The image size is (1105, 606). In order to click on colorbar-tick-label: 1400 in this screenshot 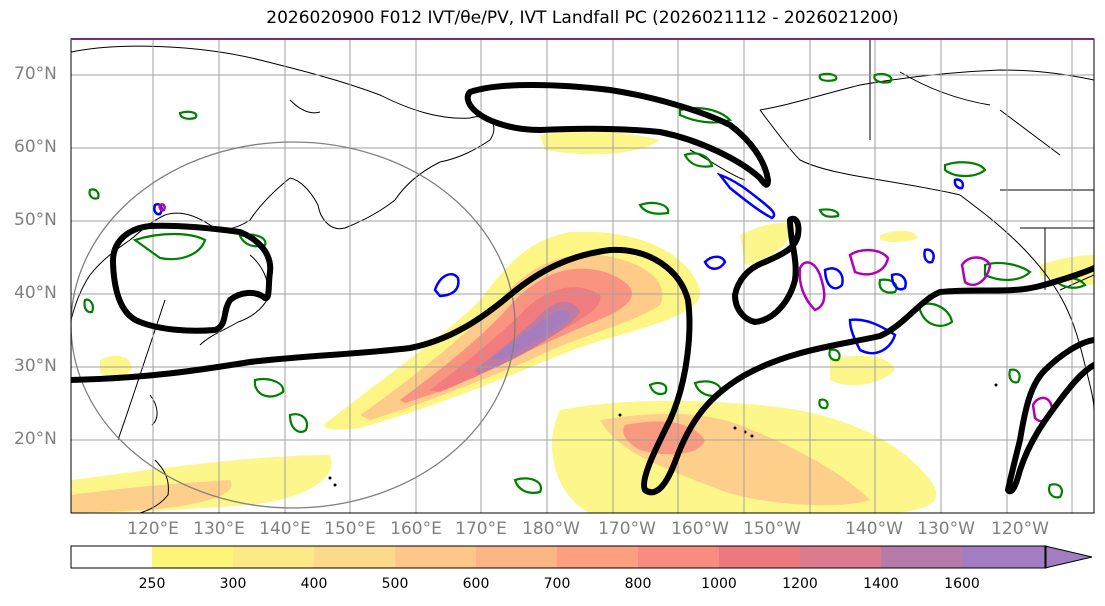, I will do `click(881, 584)`.